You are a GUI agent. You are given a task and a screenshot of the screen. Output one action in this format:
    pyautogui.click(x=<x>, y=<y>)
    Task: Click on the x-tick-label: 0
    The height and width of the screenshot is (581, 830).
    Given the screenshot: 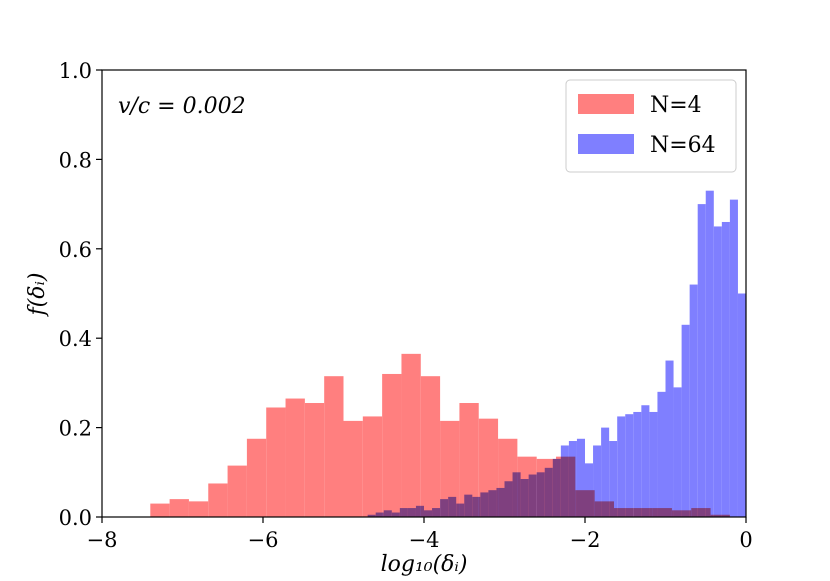 What is the action you would take?
    pyautogui.click(x=745, y=540)
    